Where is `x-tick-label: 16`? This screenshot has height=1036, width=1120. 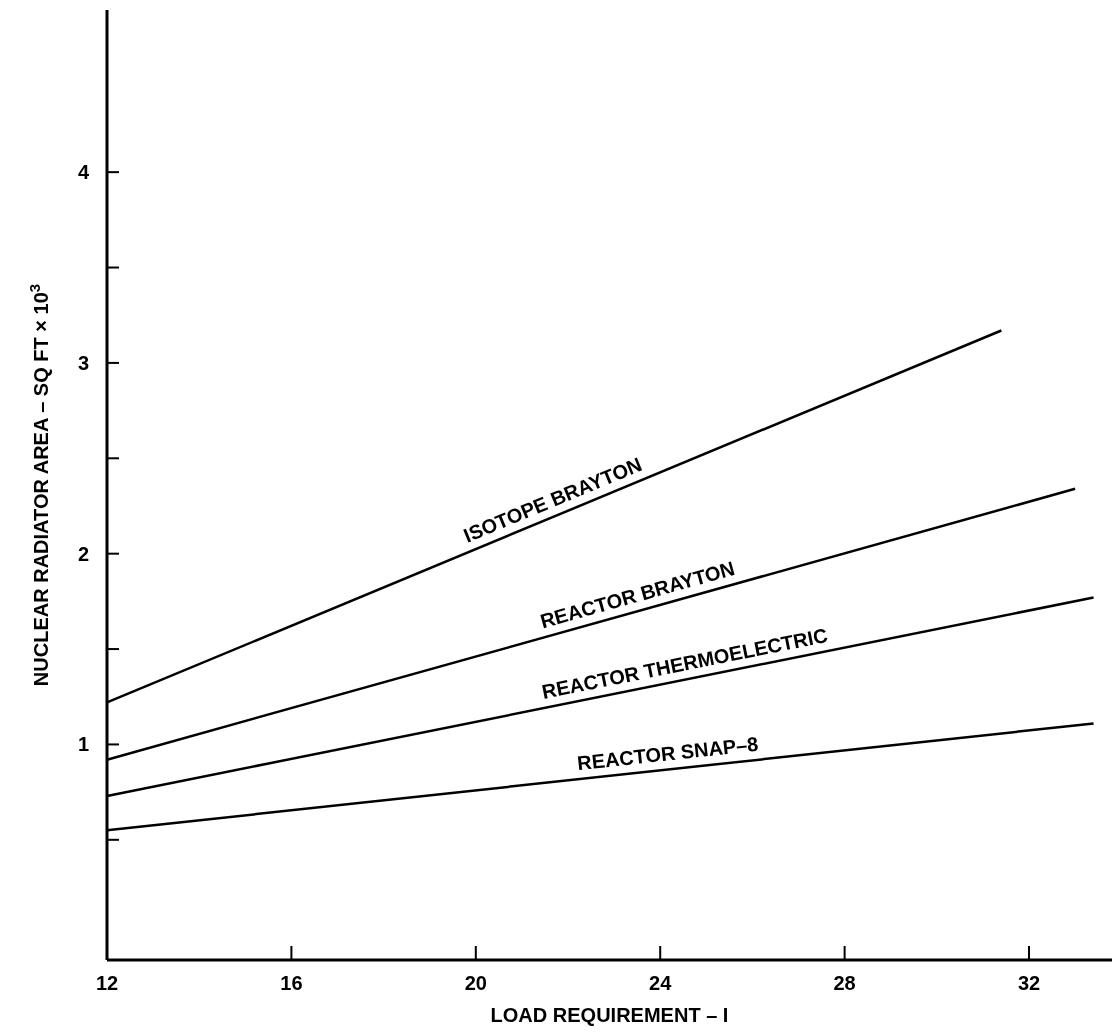 x-tick-label: 16 is located at coordinates (291, 983).